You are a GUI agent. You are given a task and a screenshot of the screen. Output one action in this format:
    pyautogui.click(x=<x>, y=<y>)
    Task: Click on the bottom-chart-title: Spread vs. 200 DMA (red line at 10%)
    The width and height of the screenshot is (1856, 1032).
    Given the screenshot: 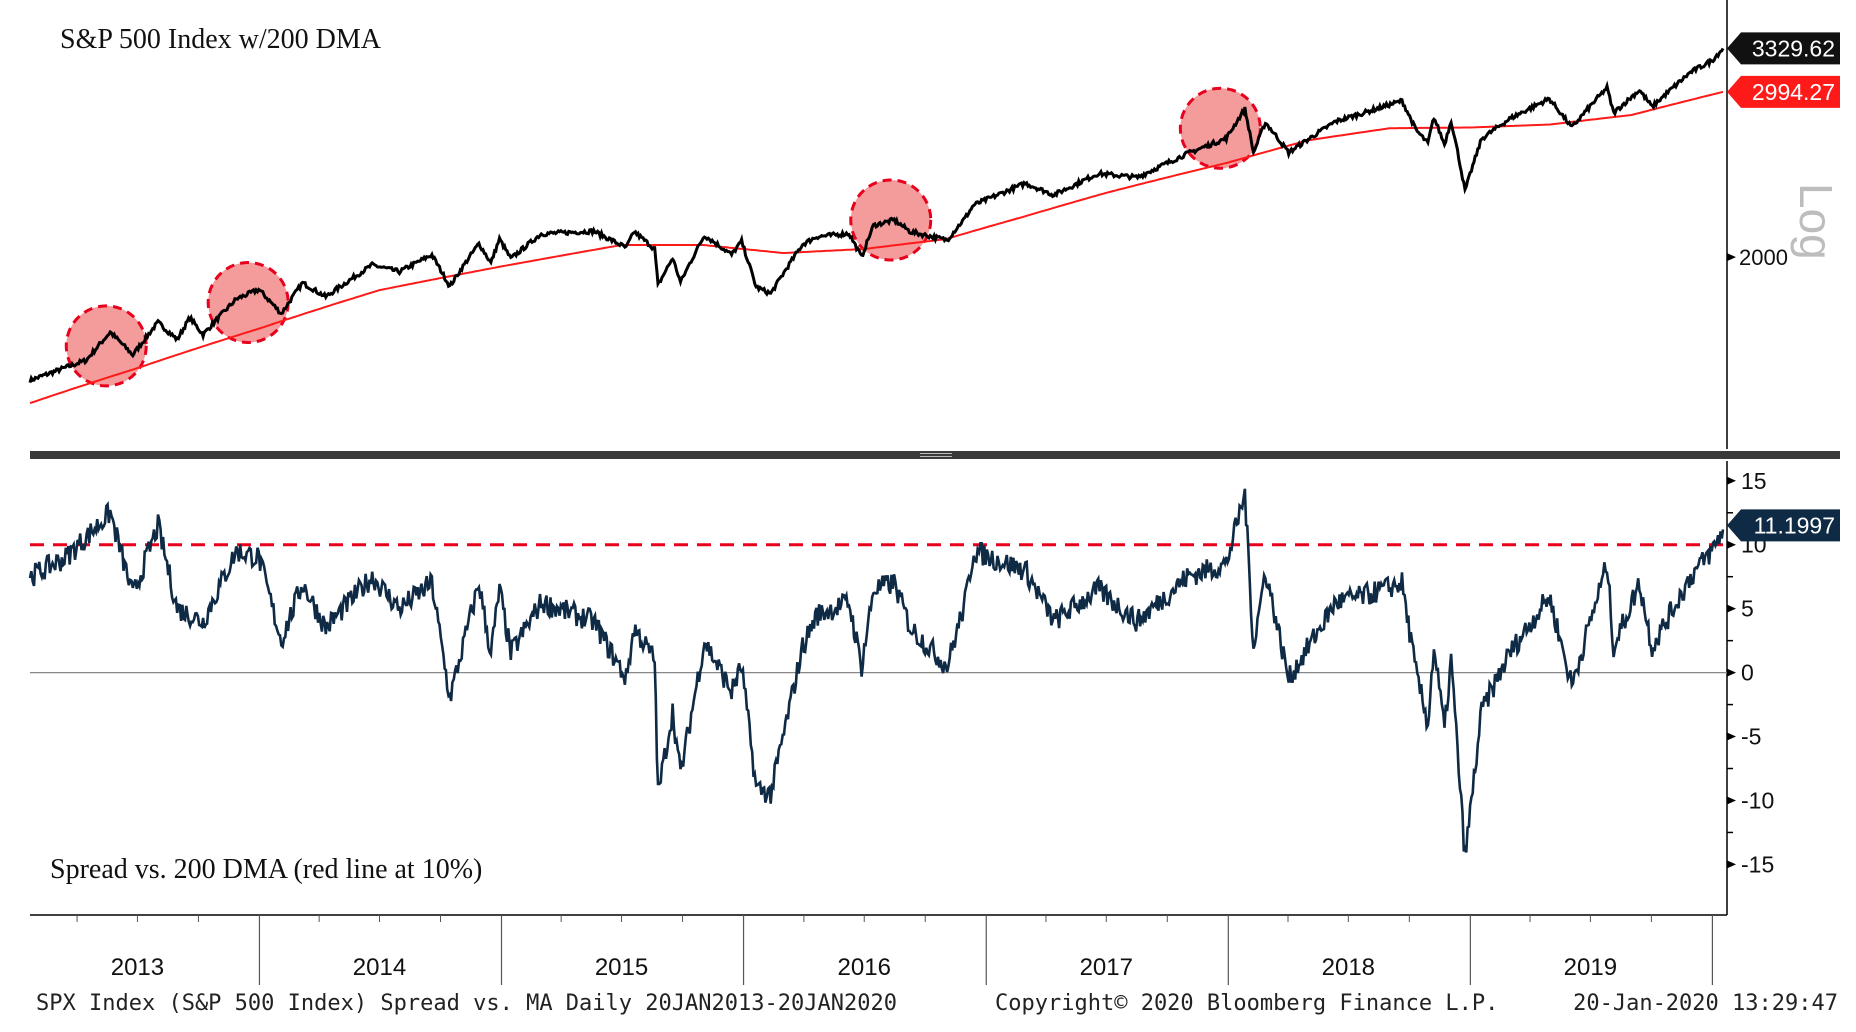 What is the action you would take?
    pyautogui.click(x=266, y=869)
    